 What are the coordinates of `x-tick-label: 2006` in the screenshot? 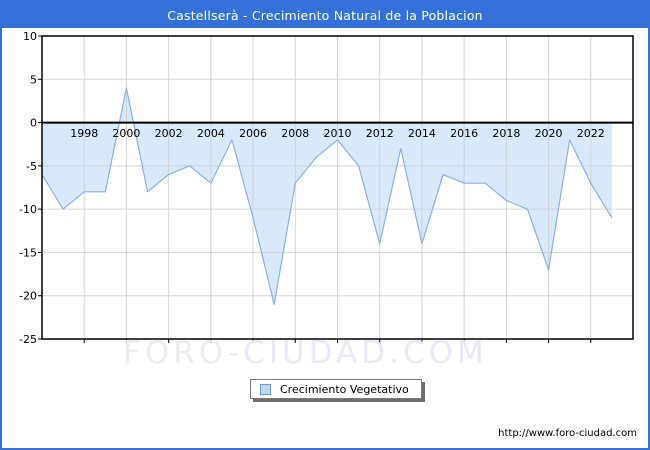 It's located at (253, 133).